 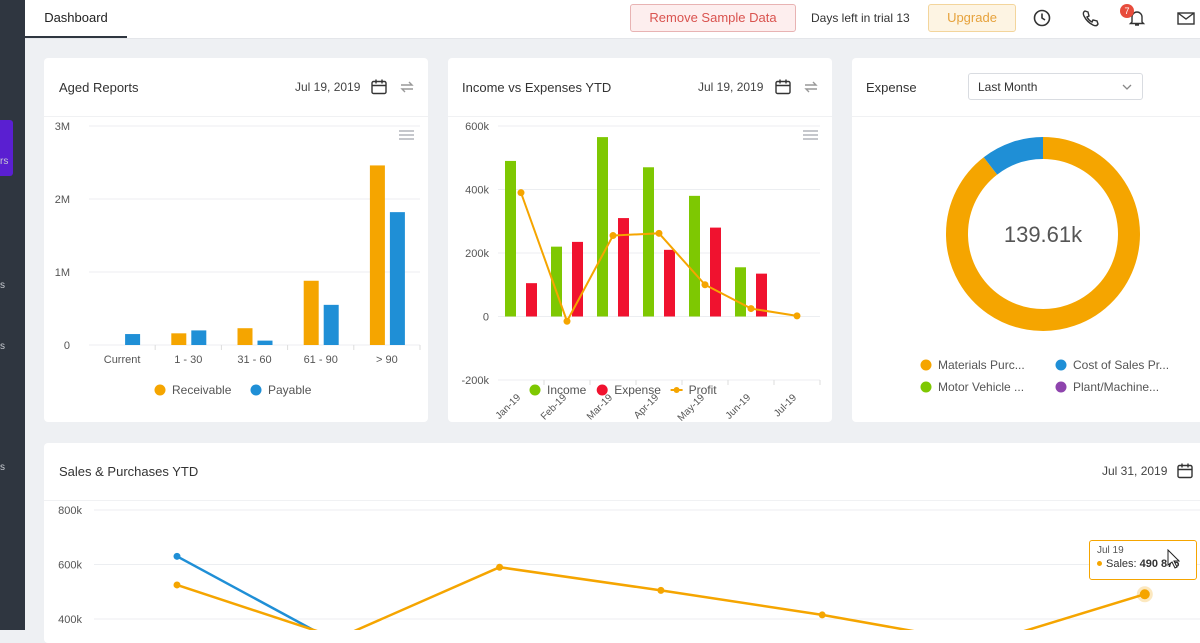 What do you see at coordinates (661, 597) in the screenshot?
I see `series-line` at bounding box center [661, 597].